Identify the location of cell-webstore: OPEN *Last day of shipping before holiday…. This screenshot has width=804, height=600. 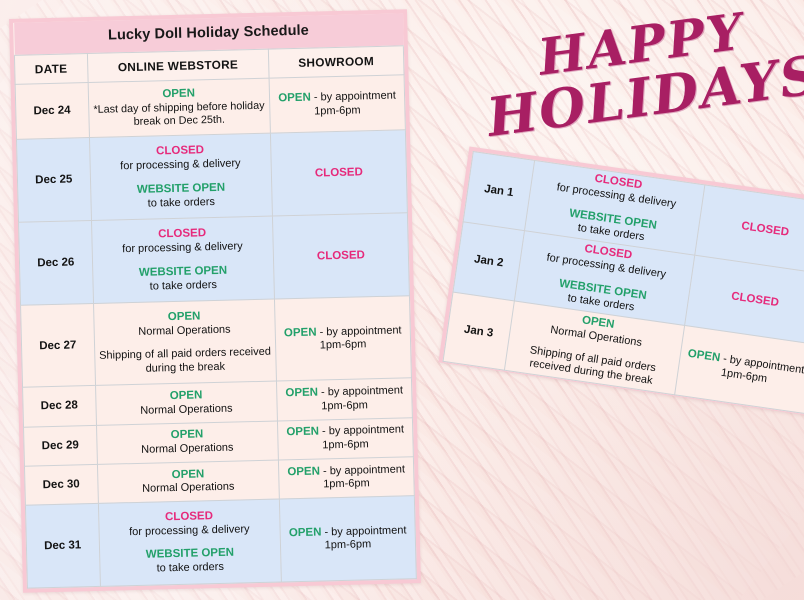
(179, 108).